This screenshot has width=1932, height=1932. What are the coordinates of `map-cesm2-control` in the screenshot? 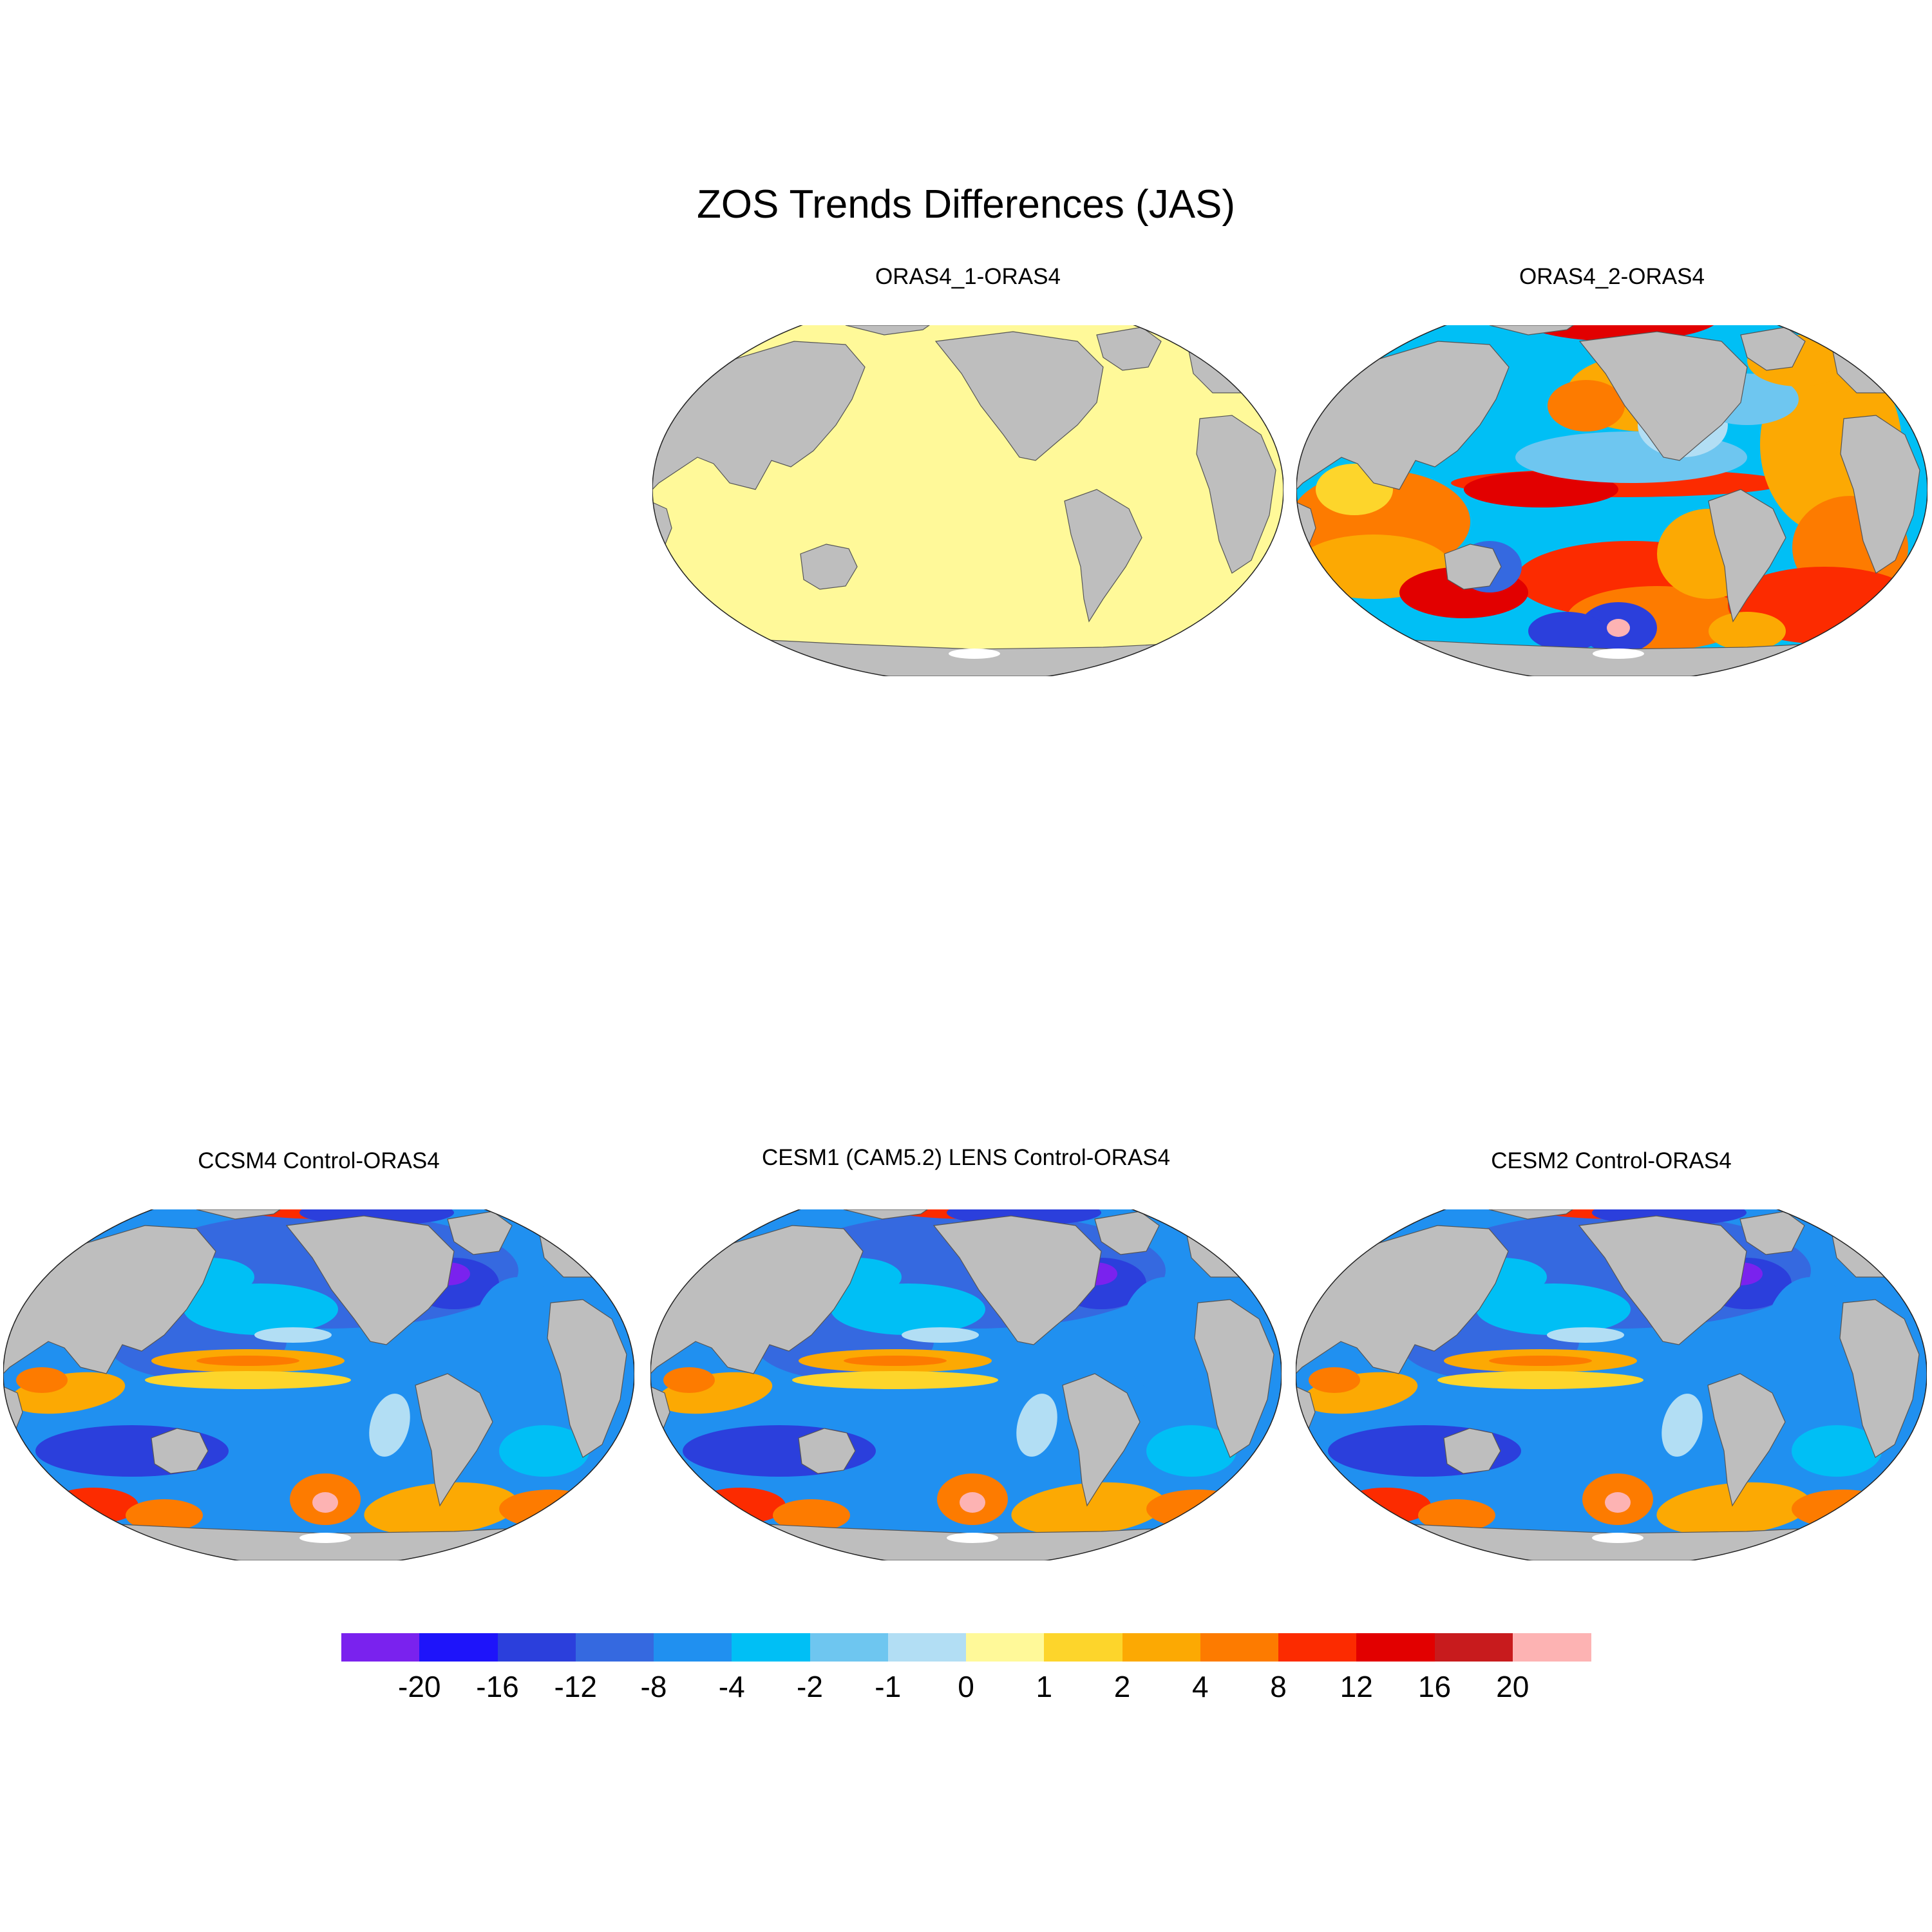 It's located at (1611, 1373).